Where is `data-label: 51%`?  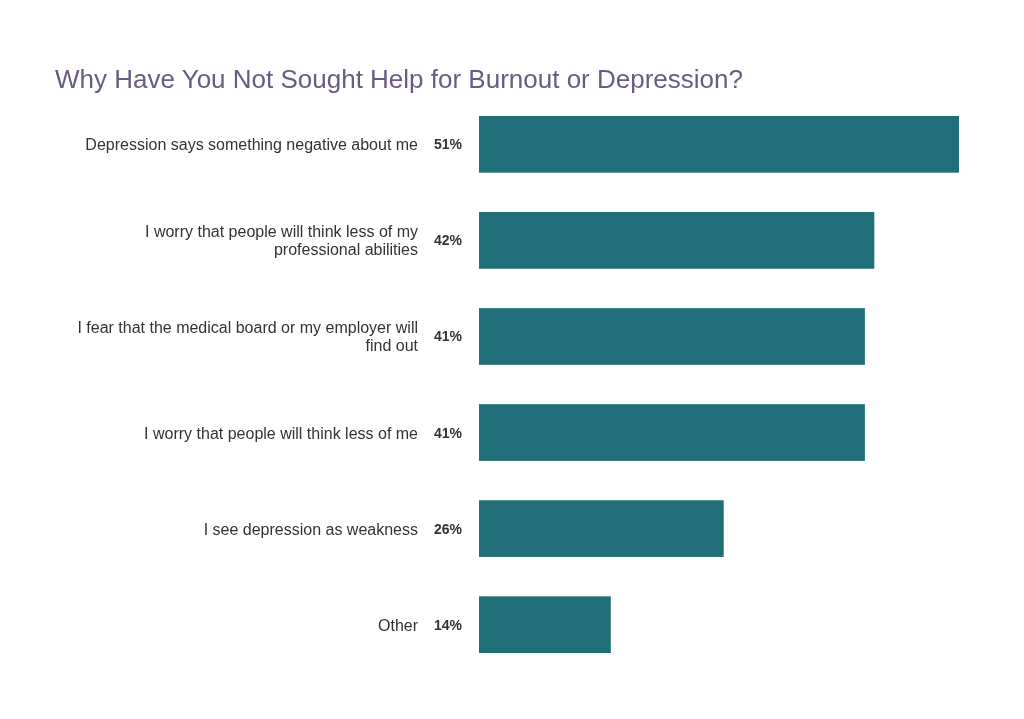
data-label: 51% is located at coordinates (448, 144).